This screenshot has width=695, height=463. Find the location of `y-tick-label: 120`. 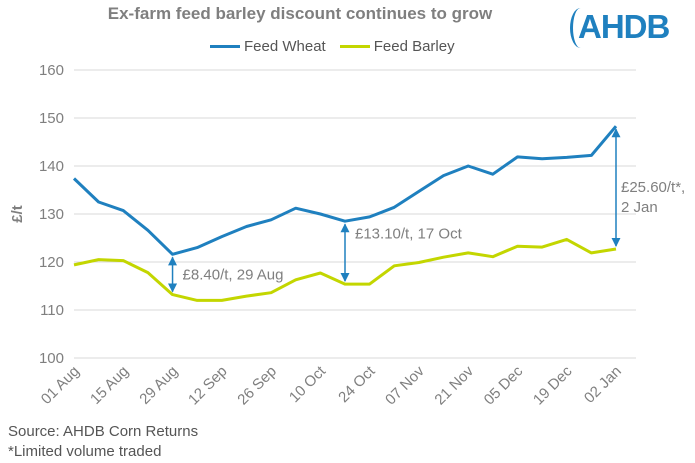

y-tick-label: 120 is located at coordinates (51, 262).